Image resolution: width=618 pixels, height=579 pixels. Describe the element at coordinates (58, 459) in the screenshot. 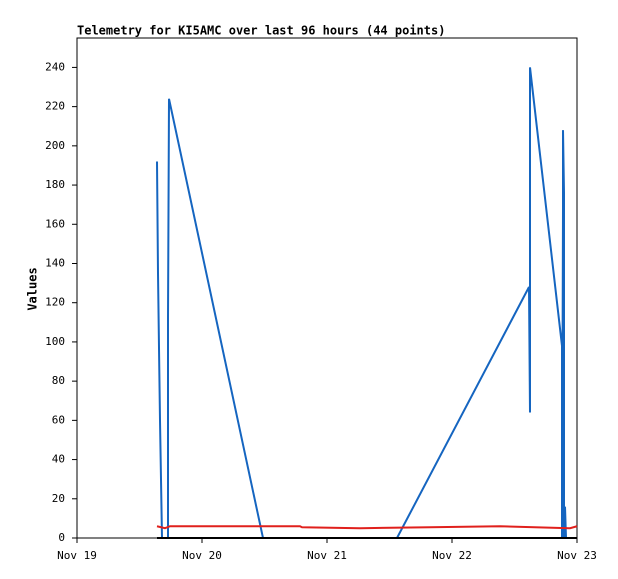

I see `y-tick-label: 40` at that location.